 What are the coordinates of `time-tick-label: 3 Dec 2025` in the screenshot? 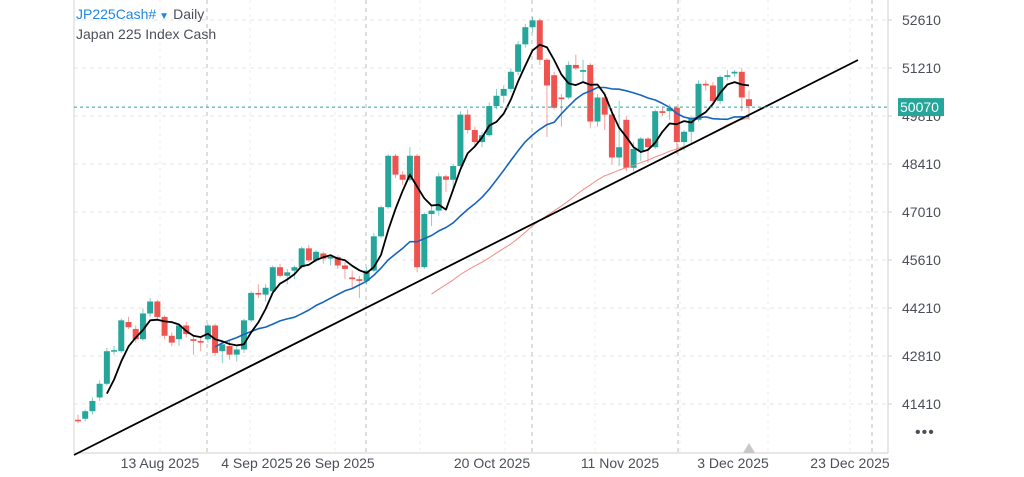 It's located at (733, 463).